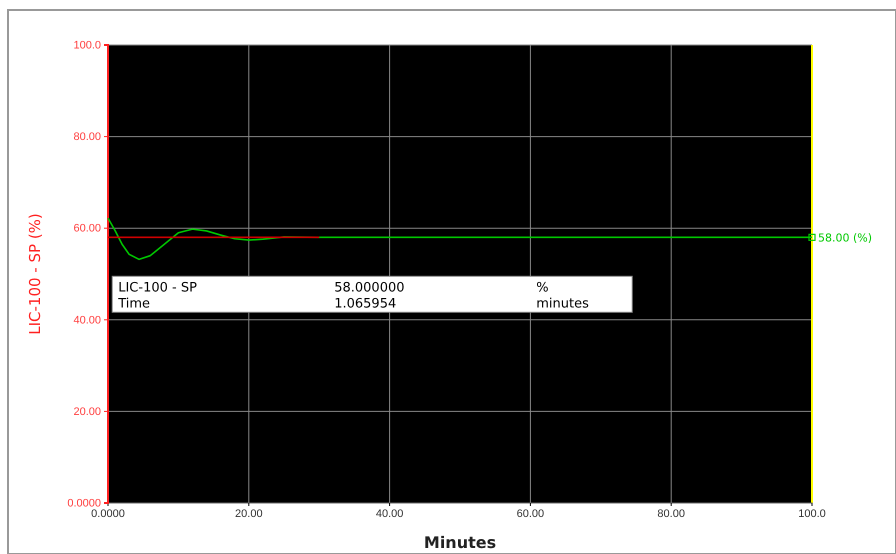 This screenshot has height=554, width=896. I want to click on x-tick-label: 80.00, so click(671, 514).